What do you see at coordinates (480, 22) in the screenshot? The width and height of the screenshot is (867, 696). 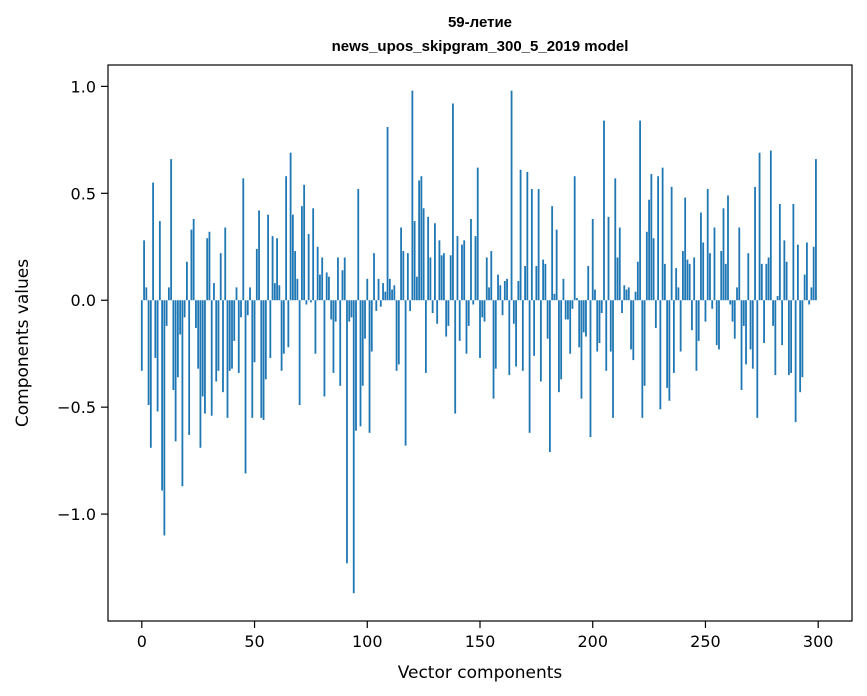 I see `chart-title: 59-летие` at bounding box center [480, 22].